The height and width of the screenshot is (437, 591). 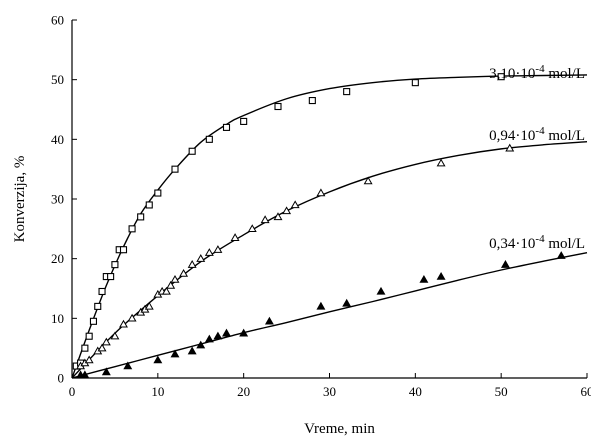 What do you see at coordinates (415, 391) in the screenshot?
I see `x-tick-label: 40` at bounding box center [415, 391].